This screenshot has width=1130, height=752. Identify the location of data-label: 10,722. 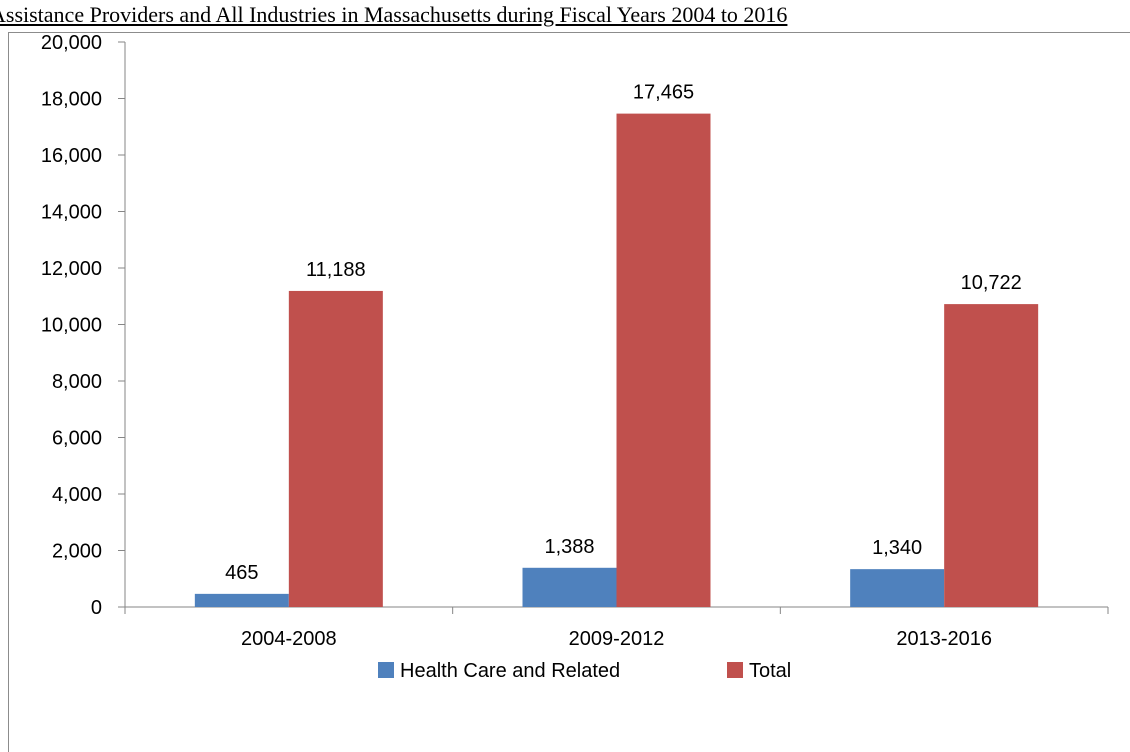
(991, 283).